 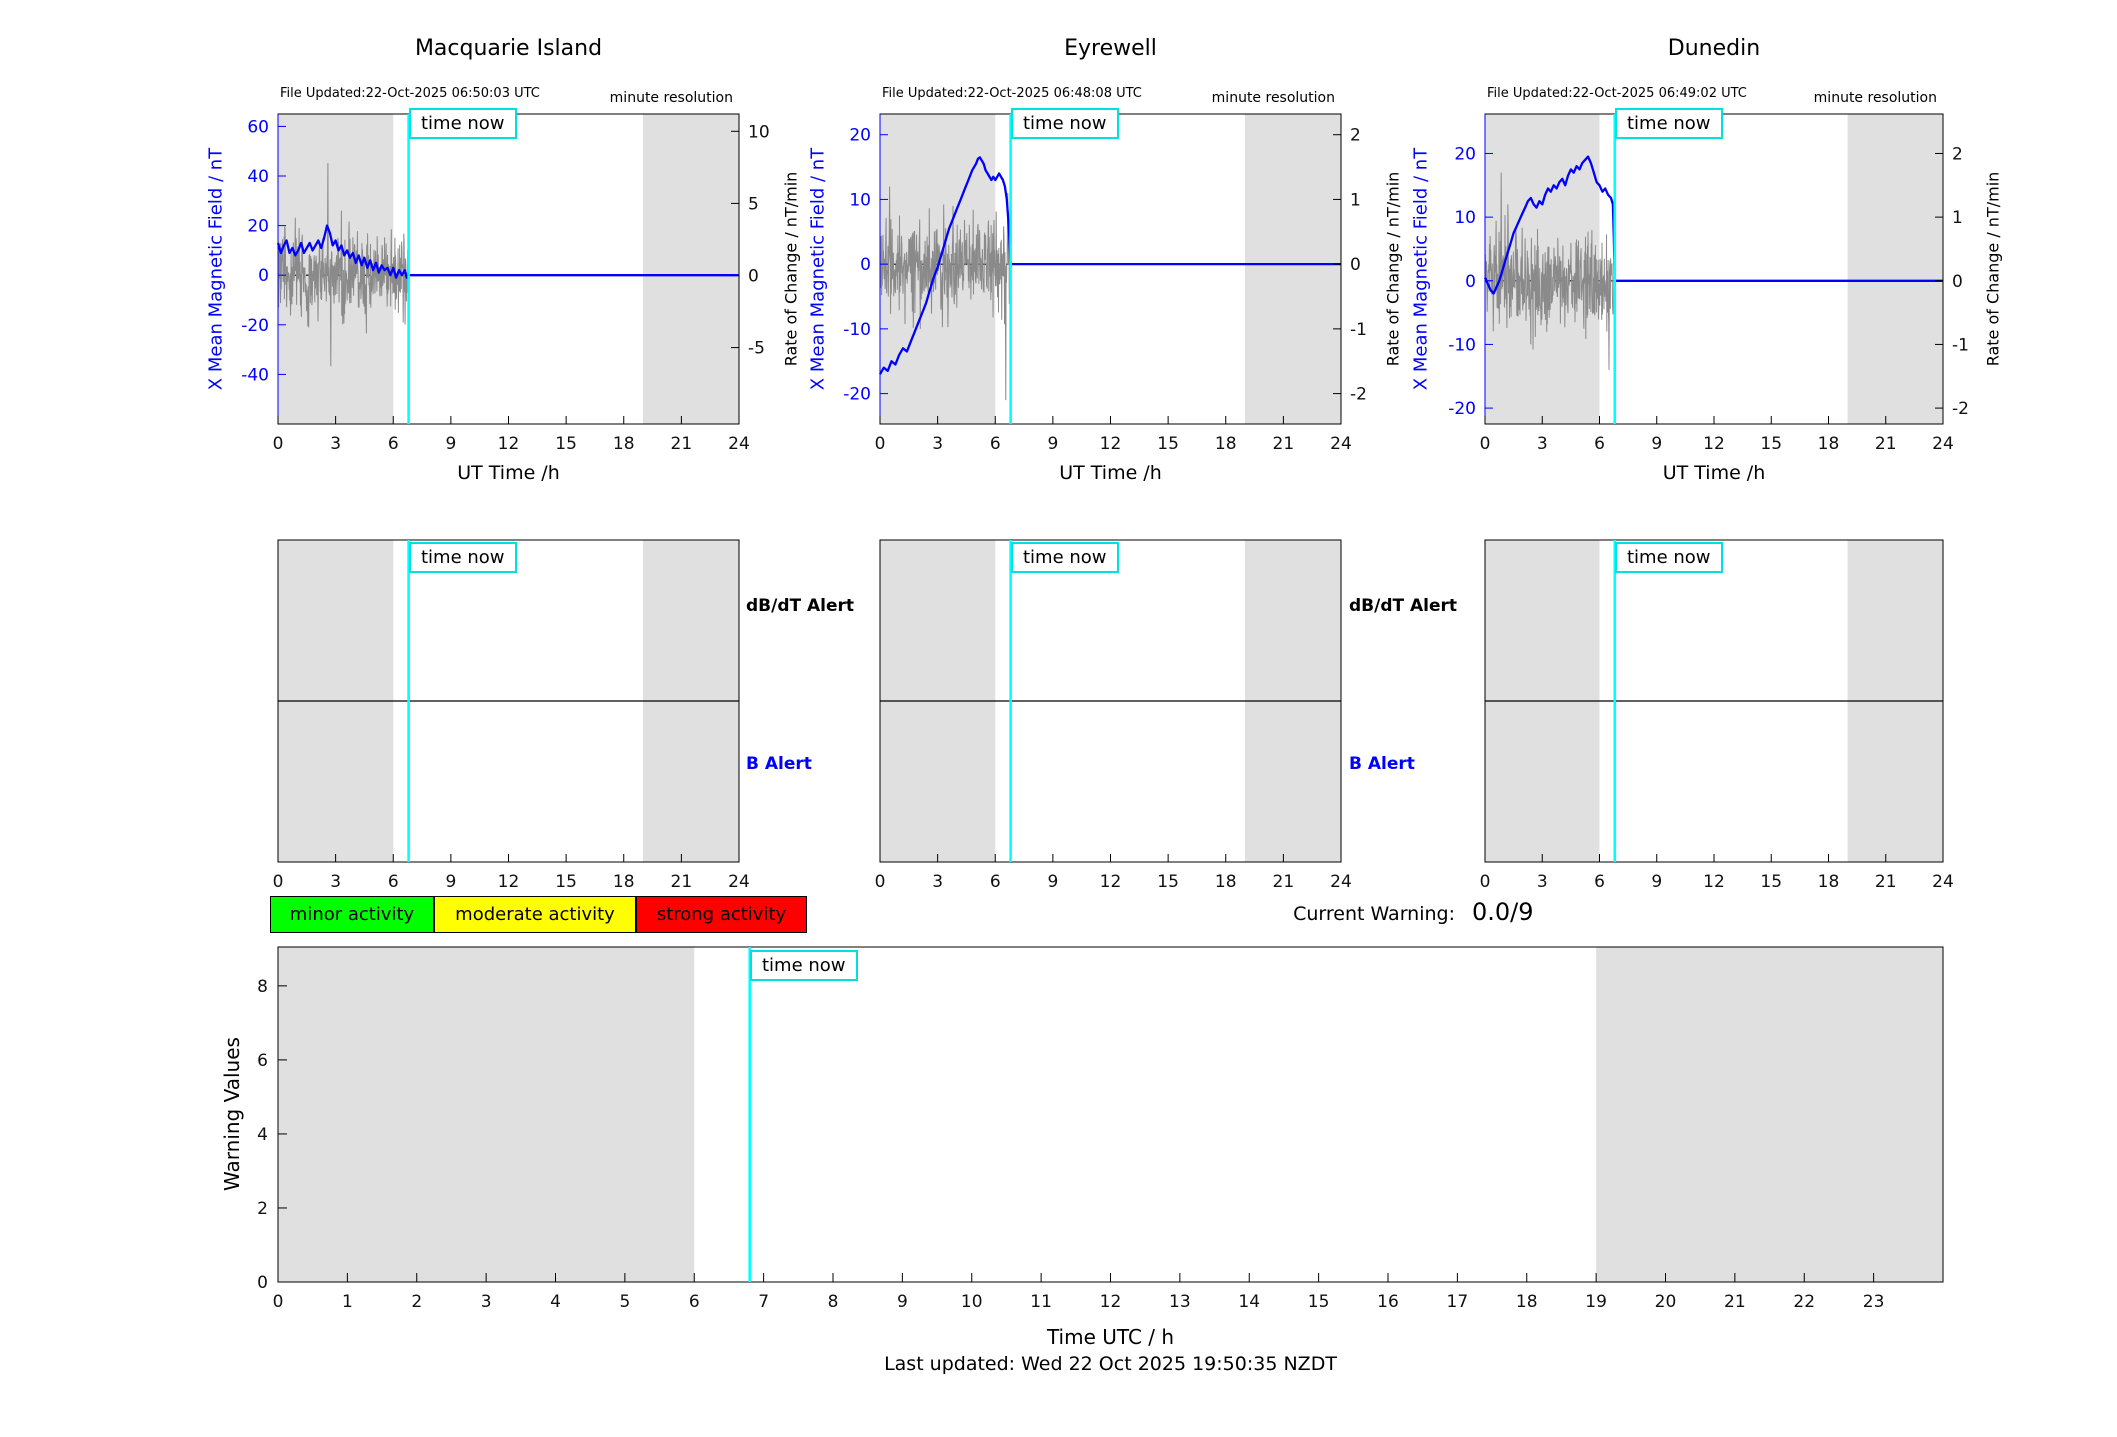 I want to click on alert-panel-1: 0 3 6 9 12 15 18 21 24, so click(x=1113, y=715).